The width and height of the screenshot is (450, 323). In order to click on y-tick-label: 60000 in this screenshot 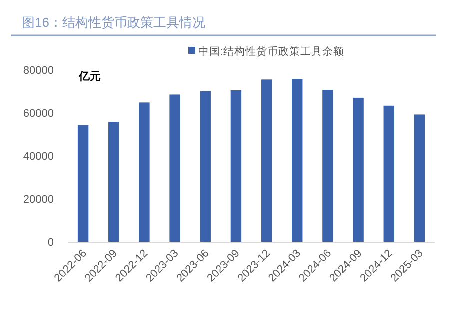, I will do `click(38, 114)`.